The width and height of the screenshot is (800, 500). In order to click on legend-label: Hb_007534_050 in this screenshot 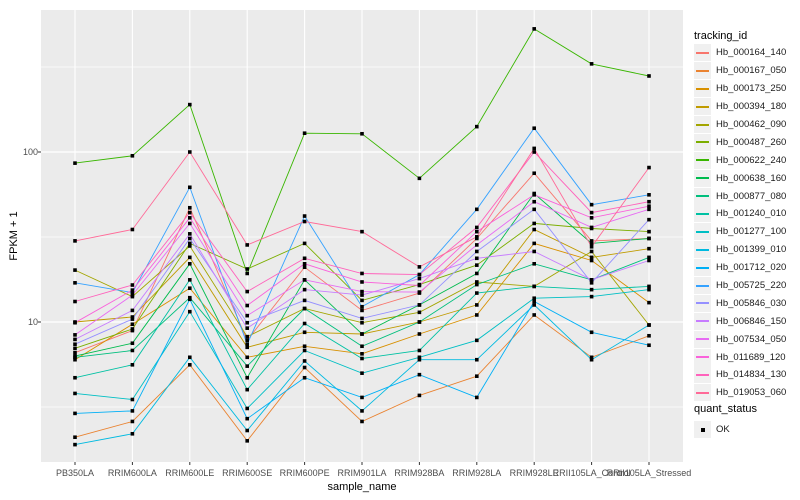, I will do `click(751, 339)`.